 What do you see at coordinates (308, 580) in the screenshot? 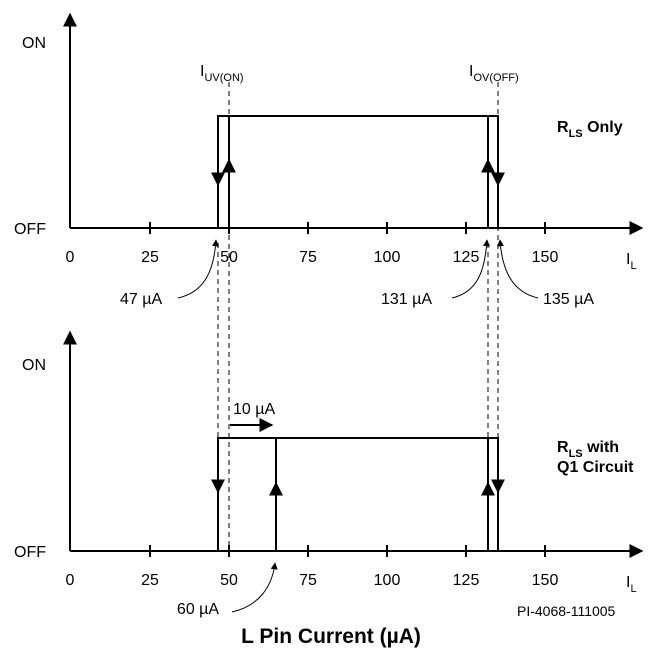
I see `bottom-tick-label-75: 75` at bounding box center [308, 580].